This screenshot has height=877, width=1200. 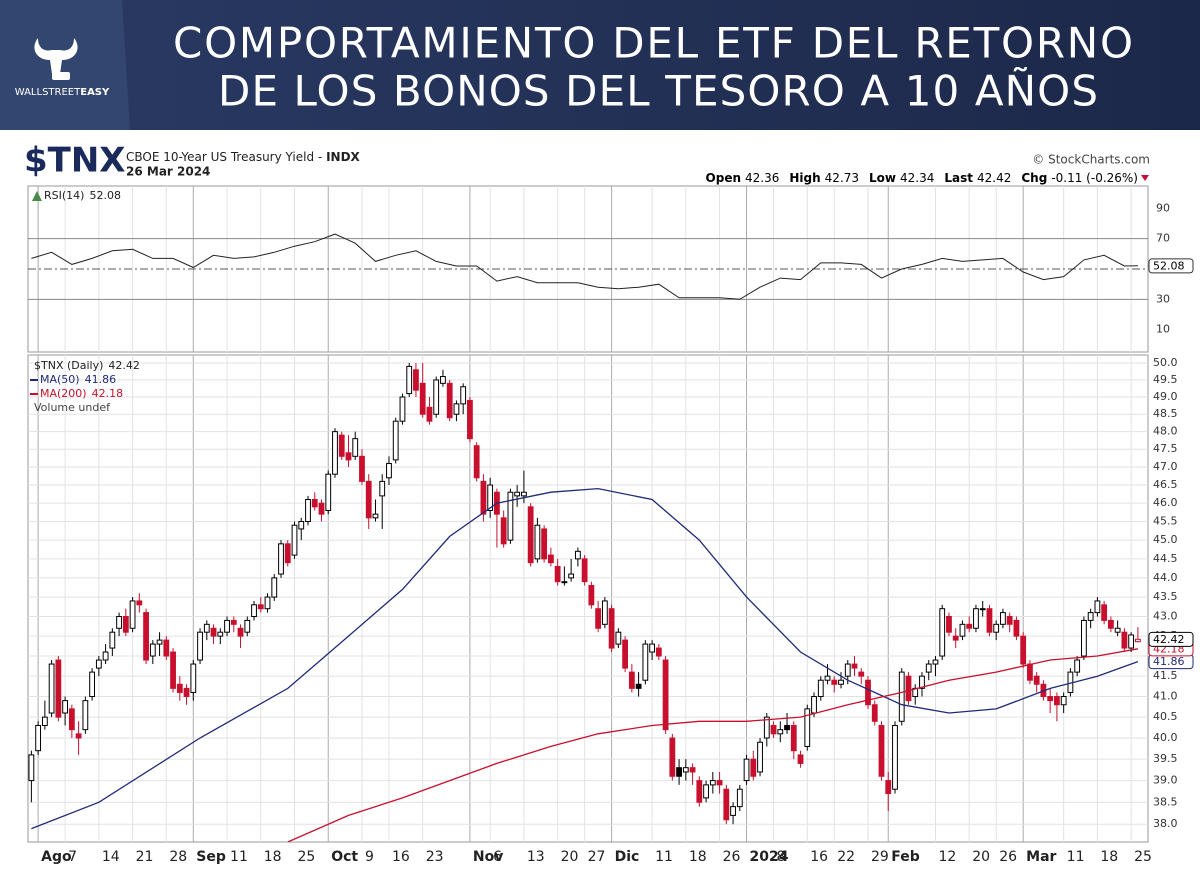 What do you see at coordinates (882, 178) in the screenshot?
I see `quote-label: Low` at bounding box center [882, 178].